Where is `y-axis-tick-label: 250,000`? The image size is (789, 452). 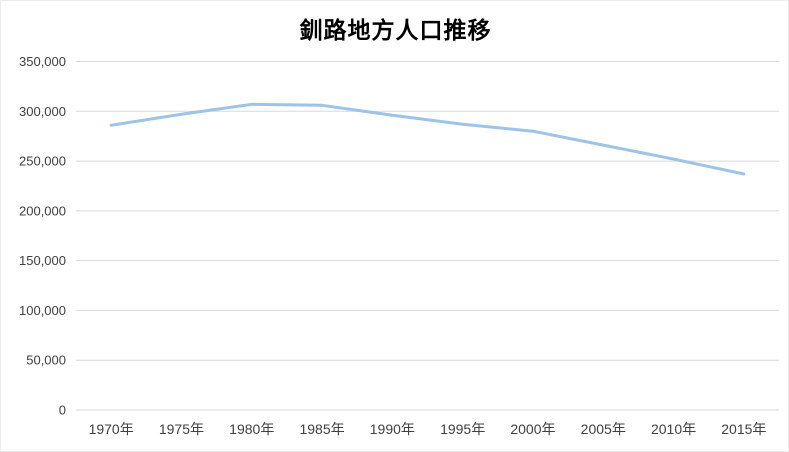
y-axis-tick-label: 250,000 is located at coordinates (42, 161).